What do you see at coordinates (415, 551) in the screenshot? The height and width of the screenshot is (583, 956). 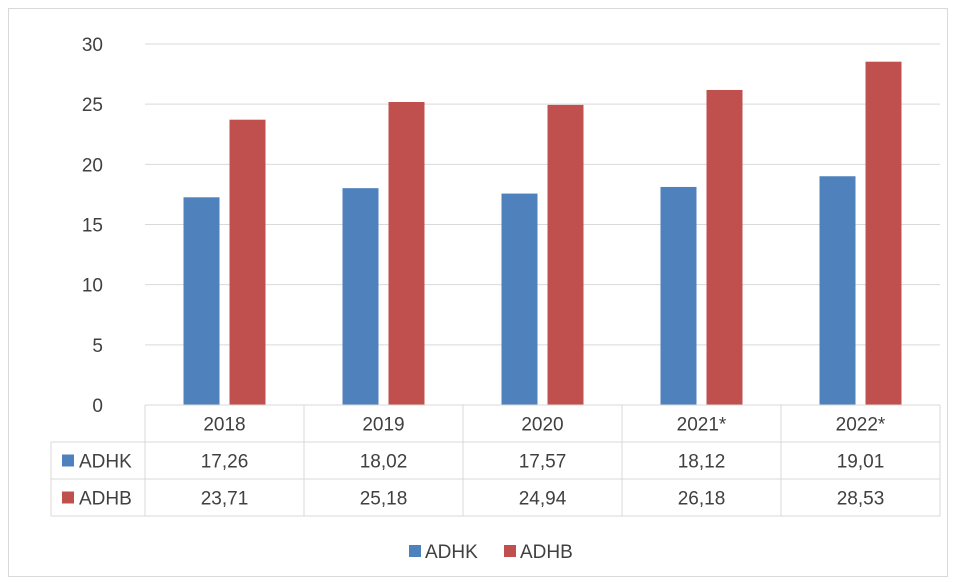 I see `legend-swatch-adhk` at bounding box center [415, 551].